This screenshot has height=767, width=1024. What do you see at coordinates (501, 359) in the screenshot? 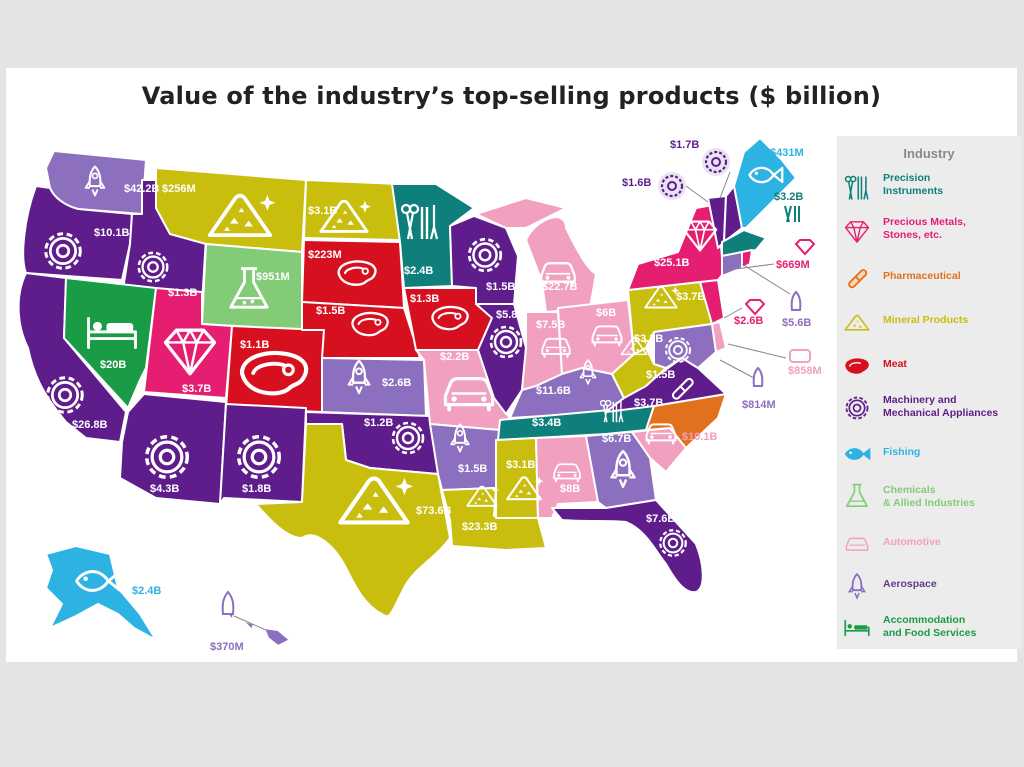
I see `state-IL` at bounding box center [501, 359].